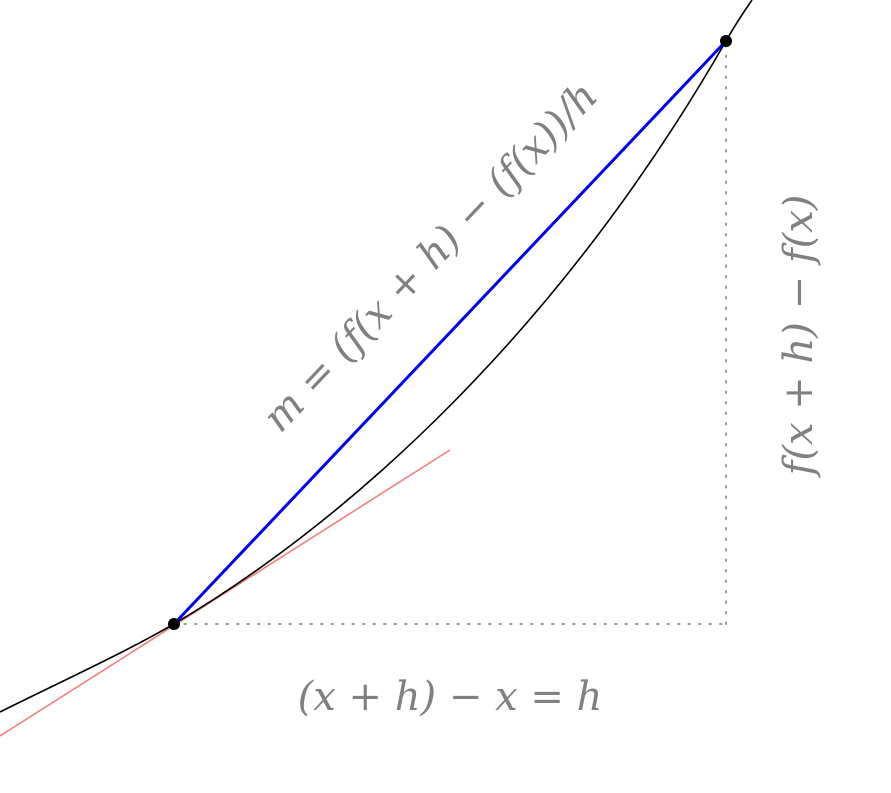 The image size is (891, 793). Describe the element at coordinates (799, 337) in the screenshot. I see `rise-label: f(x + h) − f(x)` at that location.